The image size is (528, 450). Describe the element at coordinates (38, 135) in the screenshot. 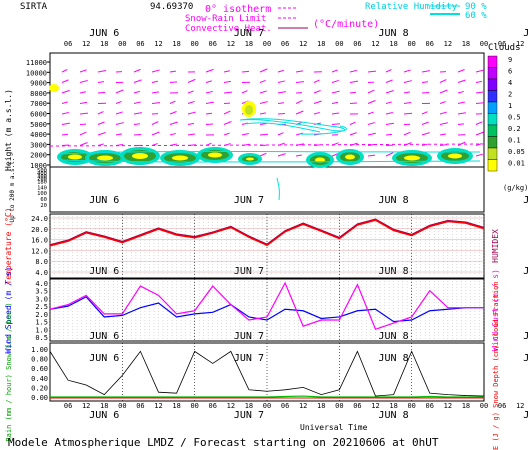

I see `height-tick-label: 4000` at that location.